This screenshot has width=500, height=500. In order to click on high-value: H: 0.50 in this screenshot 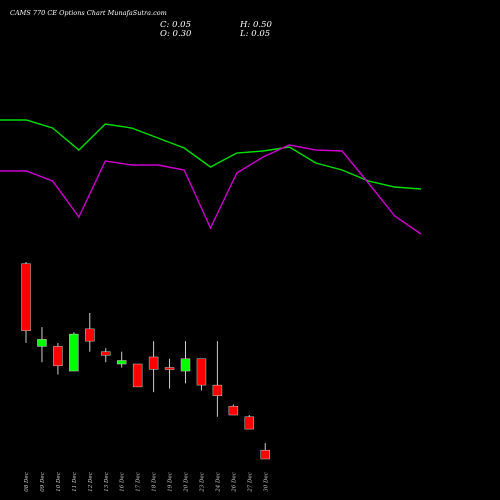, I will do `click(256, 25)`.